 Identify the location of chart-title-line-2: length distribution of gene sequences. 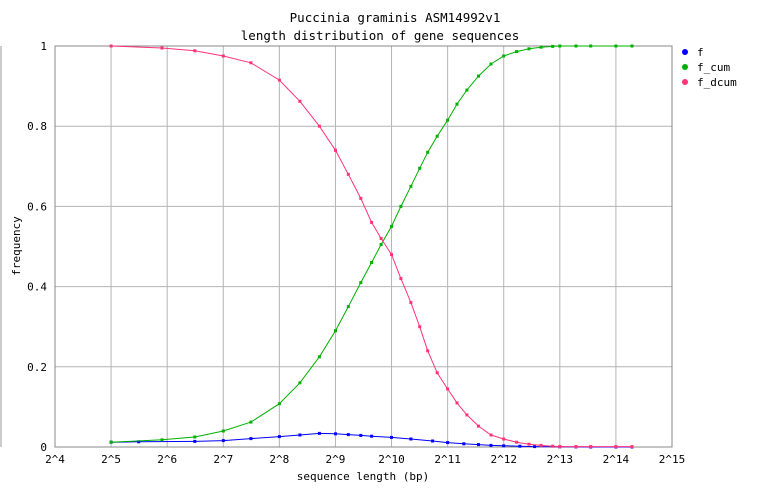
(380, 35).